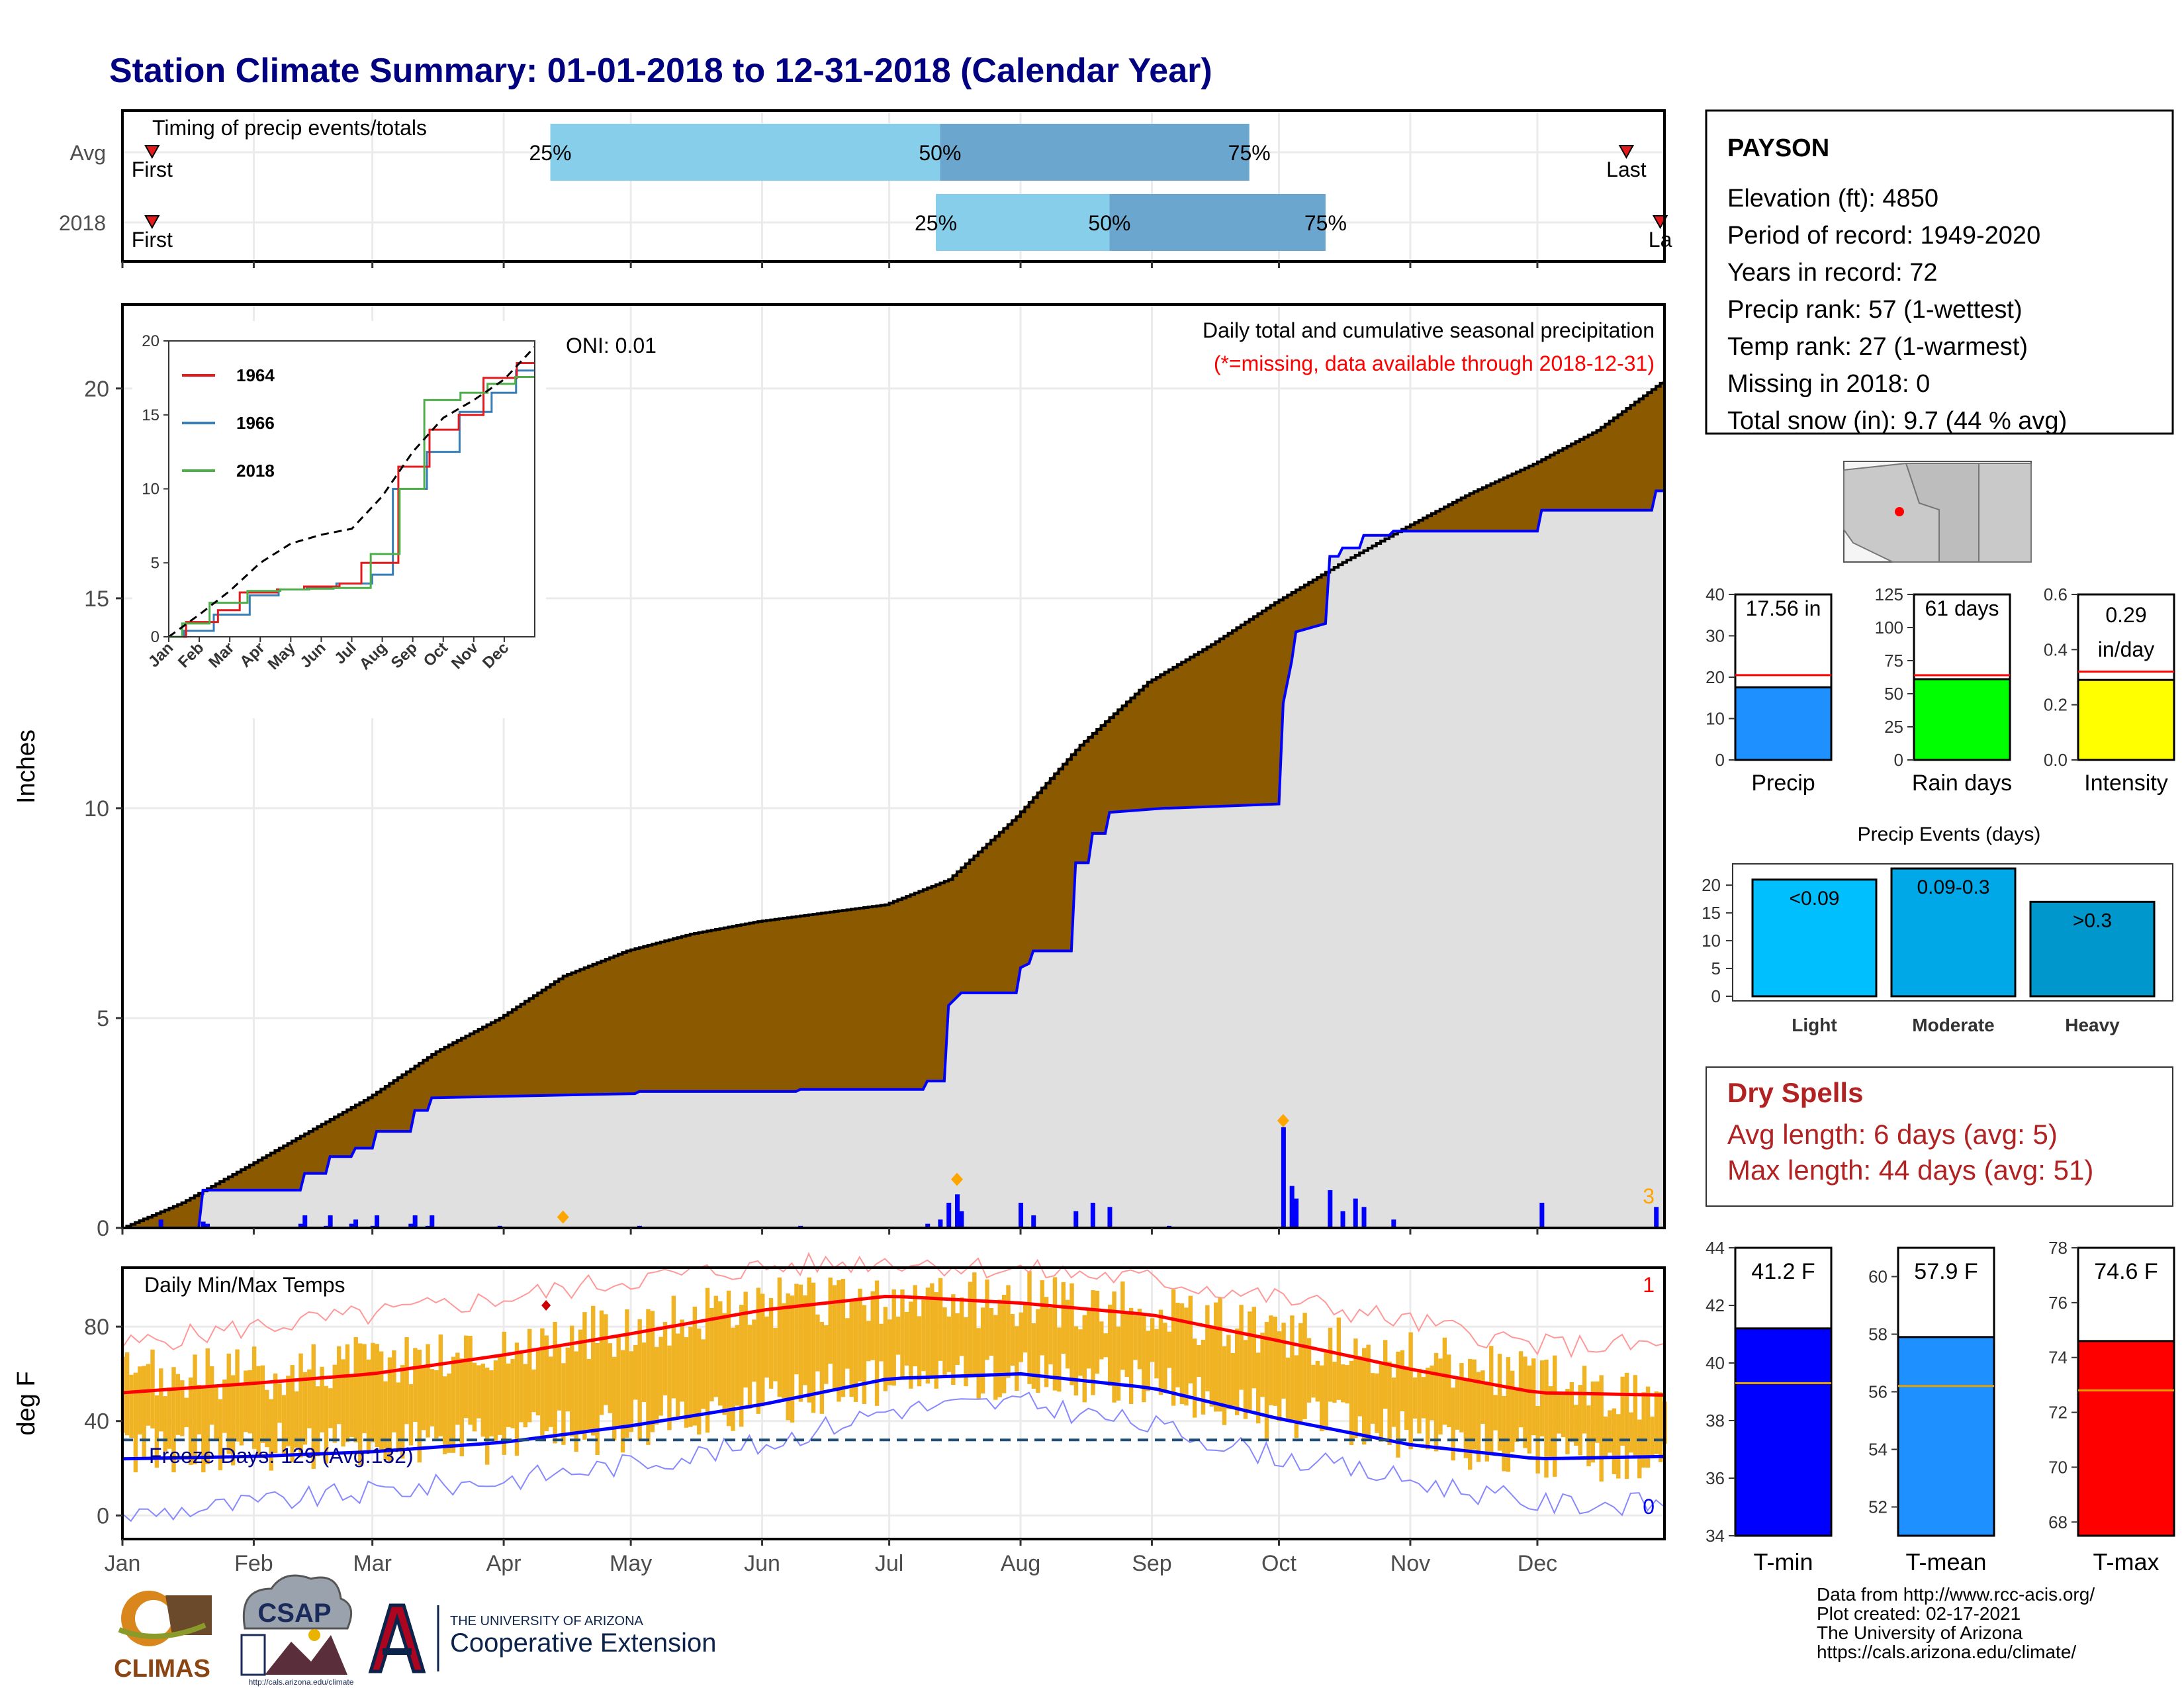  What do you see at coordinates (1795, 1092) in the screenshot?
I see `dry-spells-title: Dry Spells` at bounding box center [1795, 1092].